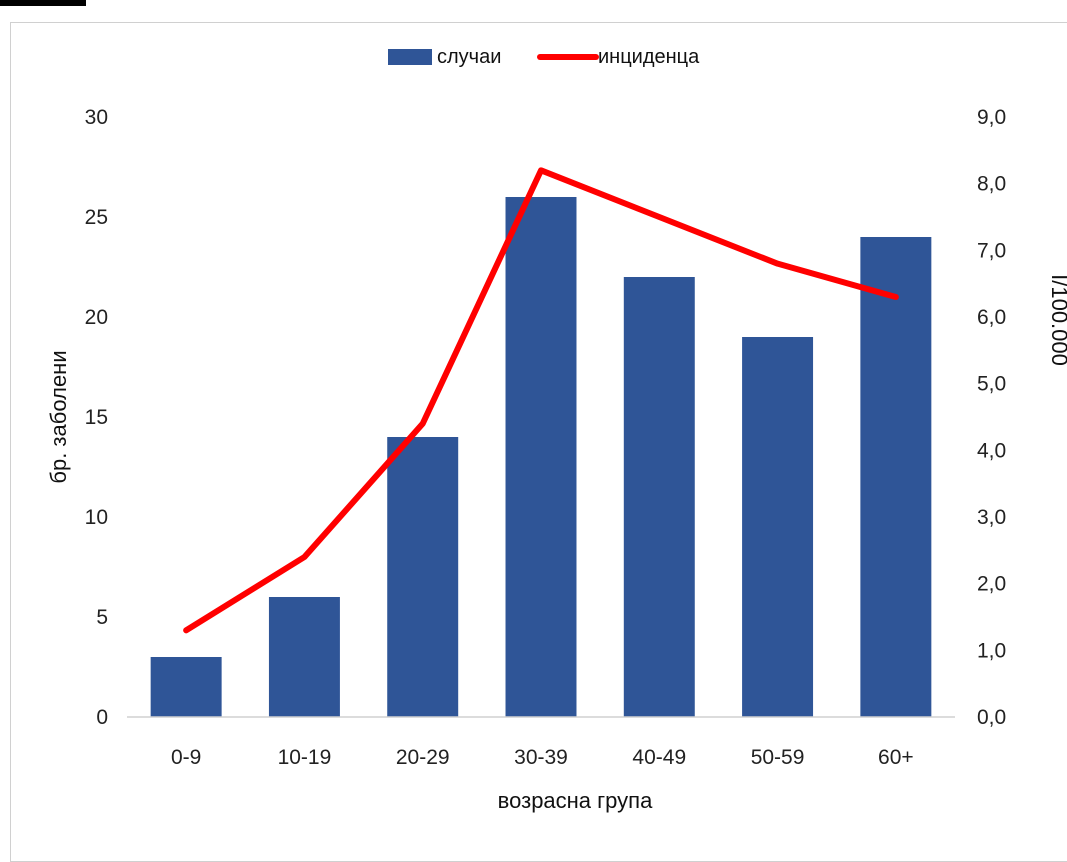 This screenshot has height=862, width=1067. What do you see at coordinates (778, 757) in the screenshot?
I see `x-tick-label: 50-59` at bounding box center [778, 757].